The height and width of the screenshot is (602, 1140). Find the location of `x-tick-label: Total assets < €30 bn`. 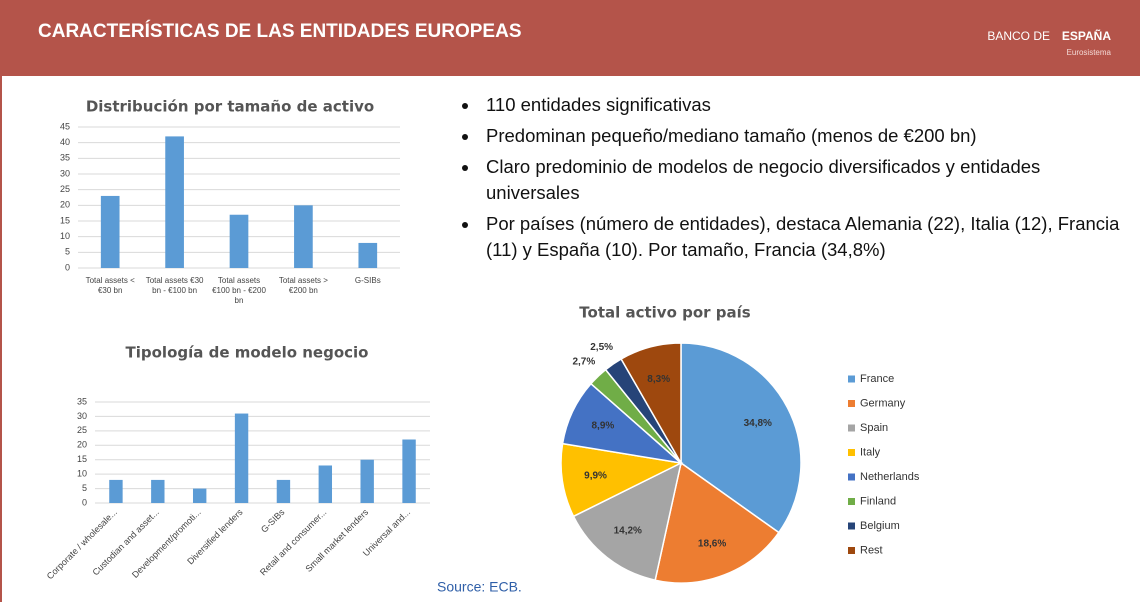

x-tick-label: Total assets < €30 bn is located at coordinates (110, 285).